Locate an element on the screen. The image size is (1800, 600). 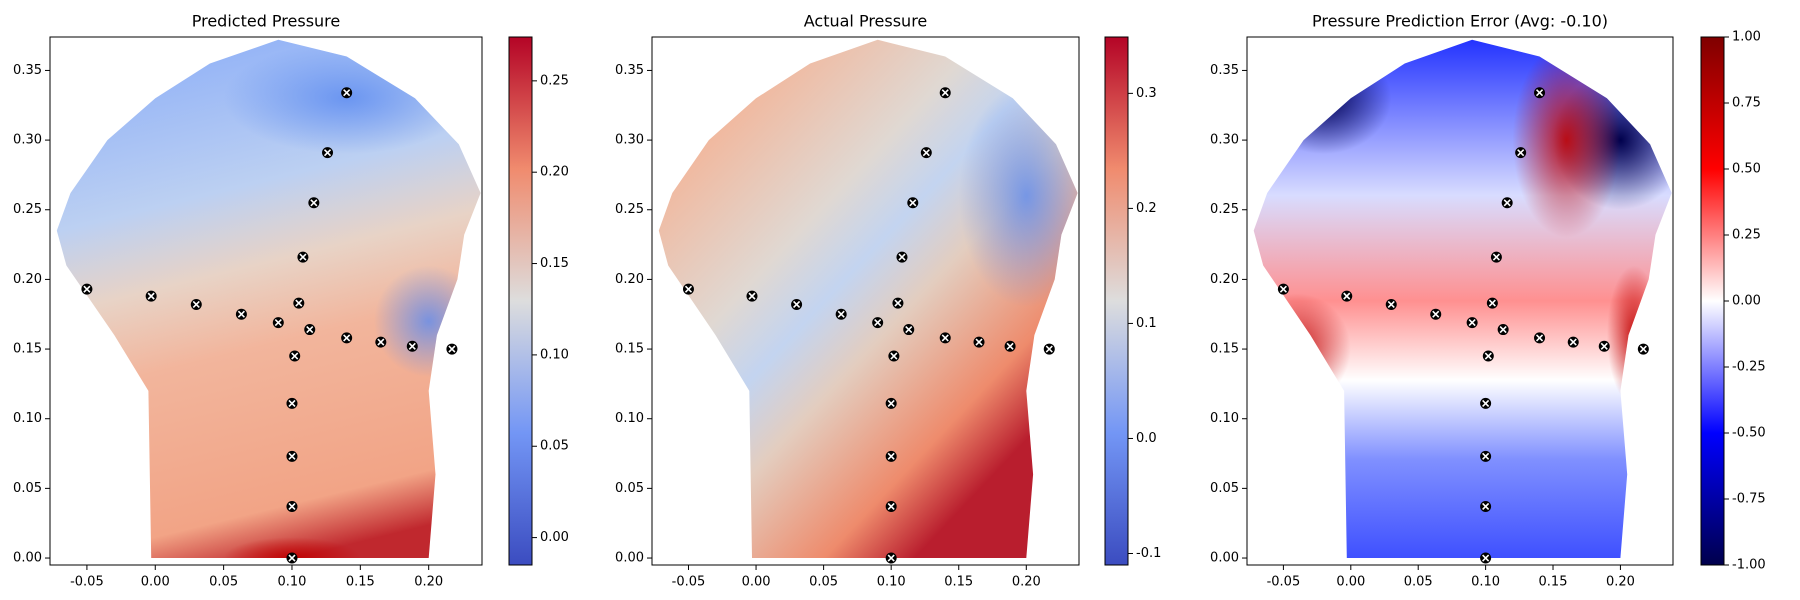
colorbar-tick-label: -0.1 is located at coordinates (1148, 553).